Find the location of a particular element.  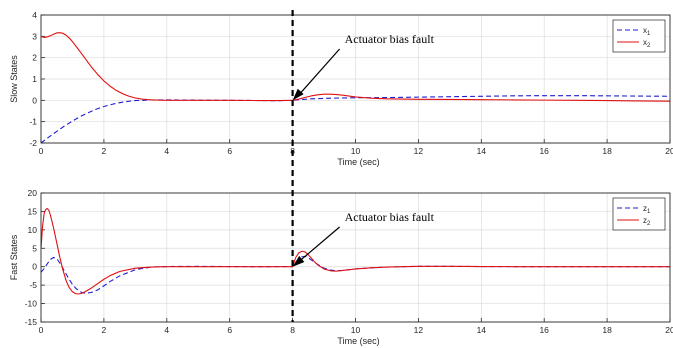

y-tick-label: -10 is located at coordinates (31, 304).